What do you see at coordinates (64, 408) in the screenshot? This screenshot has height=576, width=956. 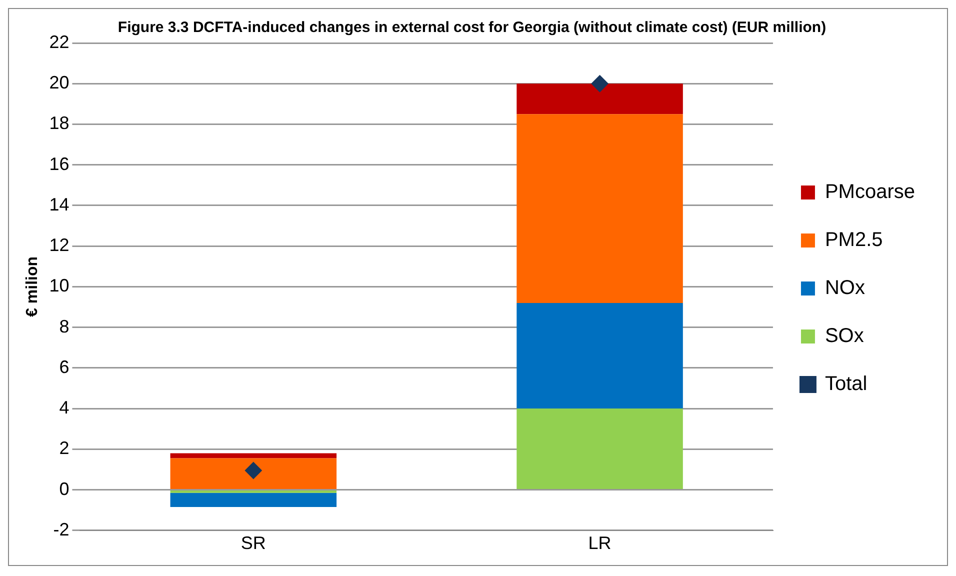 I see `y-tick-label: 4` at bounding box center [64, 408].